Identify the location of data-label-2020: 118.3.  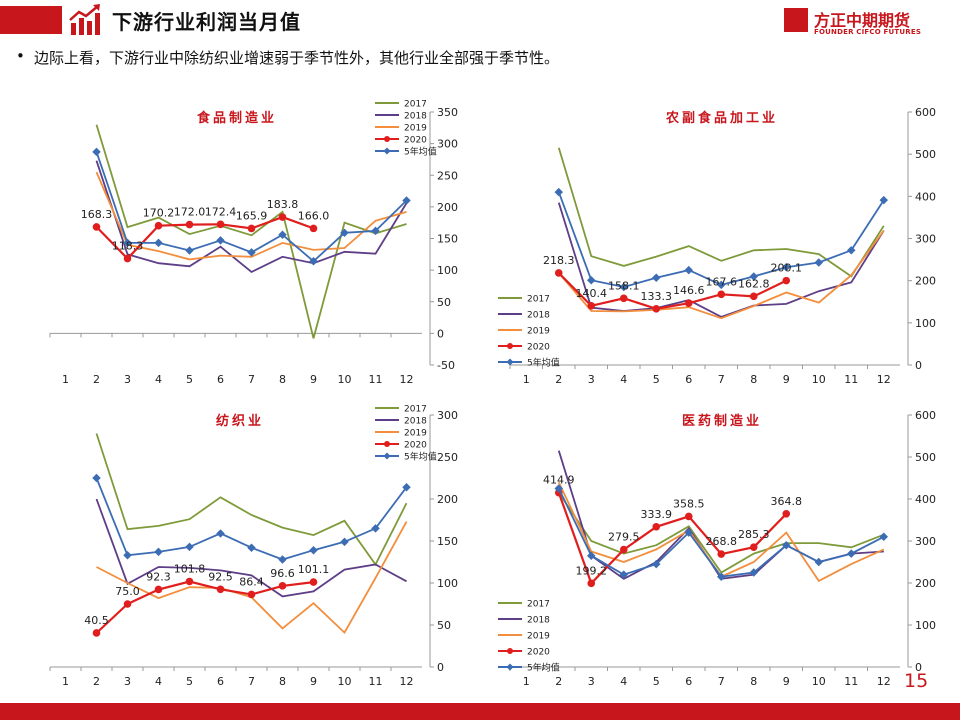
(128, 246).